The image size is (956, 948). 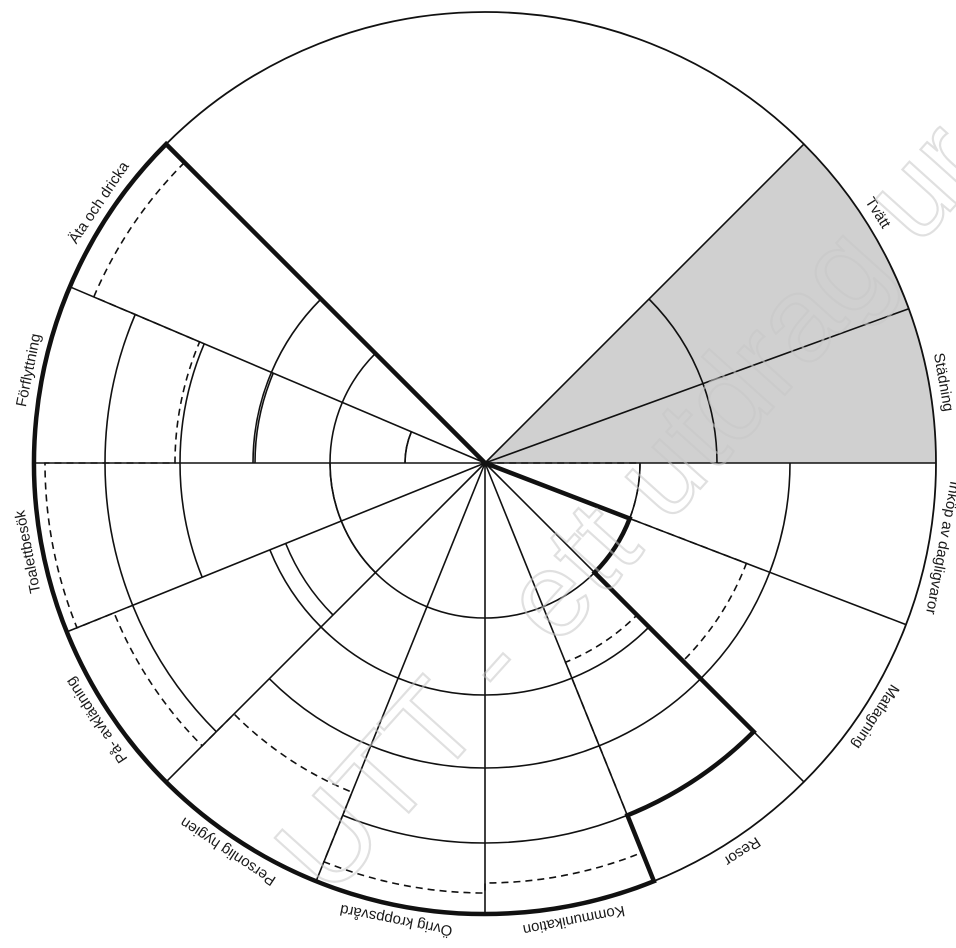 What do you see at coordinates (779, 517) in the screenshot?
I see `ring-arc-inkop` at bounding box center [779, 517].